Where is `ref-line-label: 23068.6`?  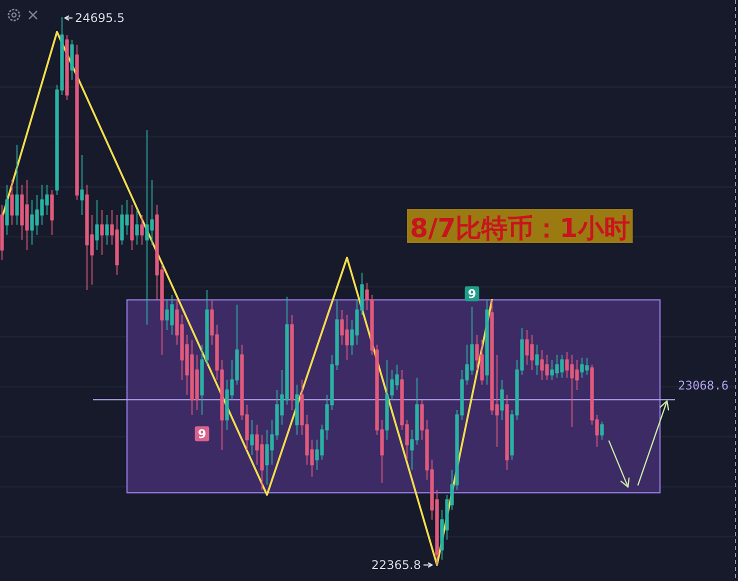
ref-line-label: 23068.6 is located at coordinates (703, 385).